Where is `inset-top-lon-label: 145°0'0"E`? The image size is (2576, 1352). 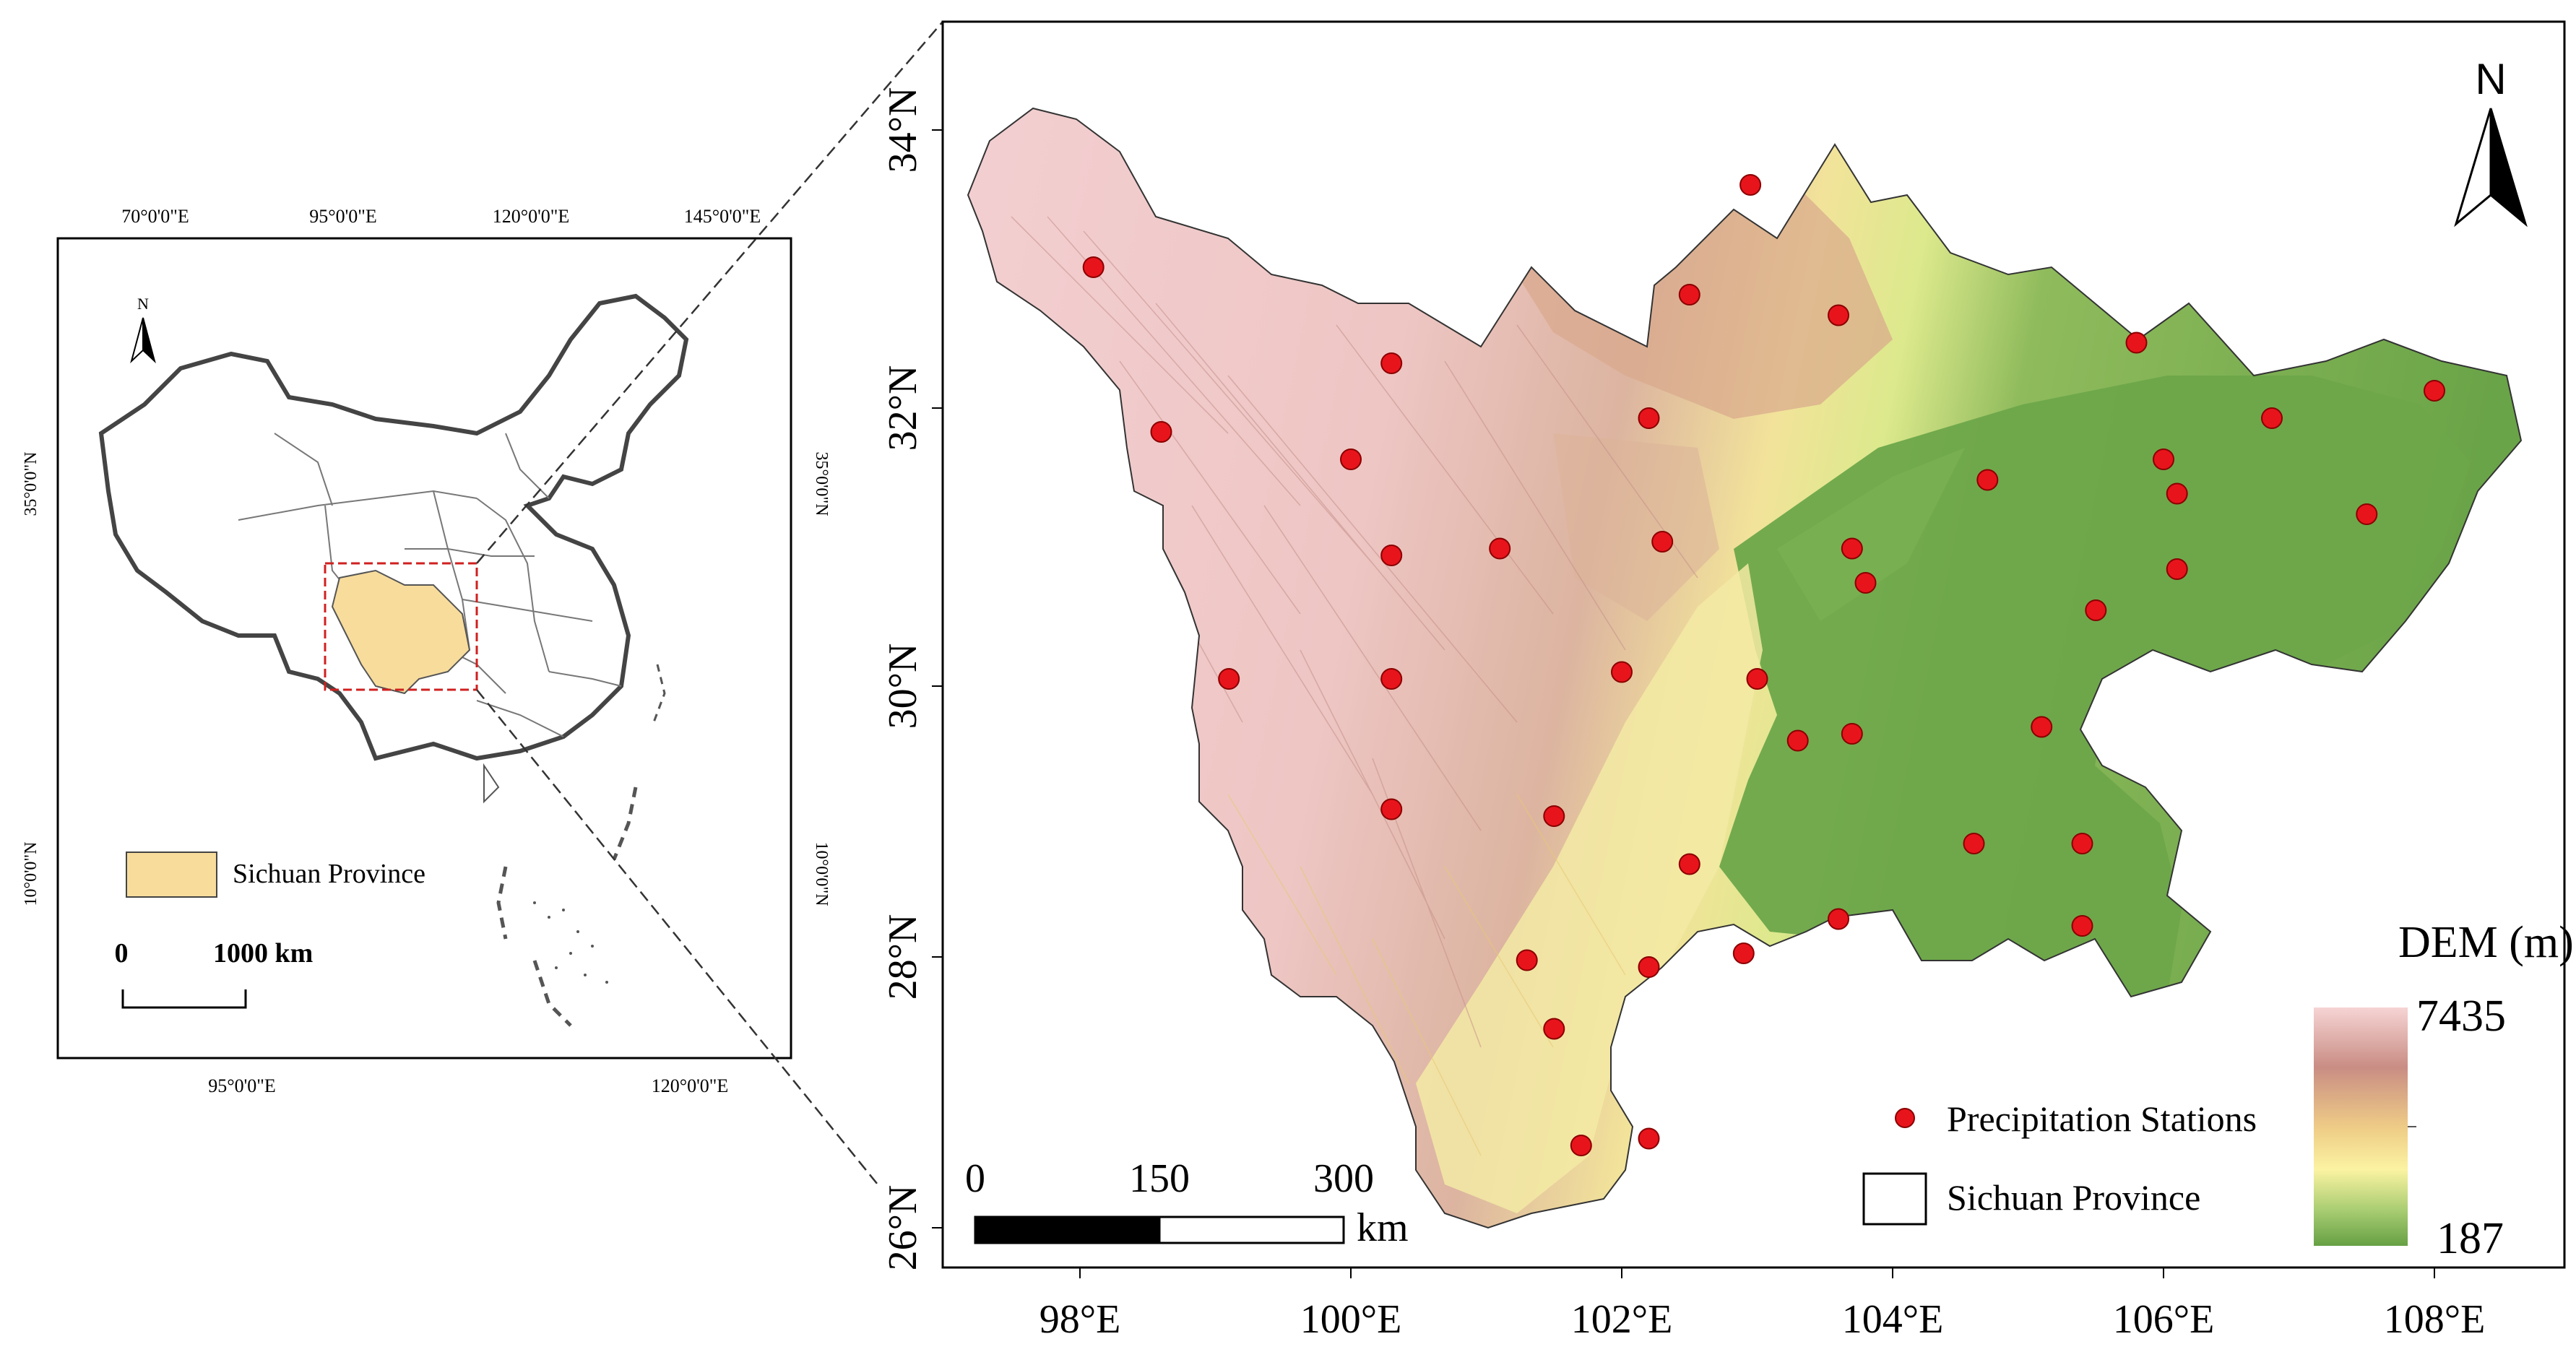 inset-top-lon-label: 145°0'0"E is located at coordinates (722, 216).